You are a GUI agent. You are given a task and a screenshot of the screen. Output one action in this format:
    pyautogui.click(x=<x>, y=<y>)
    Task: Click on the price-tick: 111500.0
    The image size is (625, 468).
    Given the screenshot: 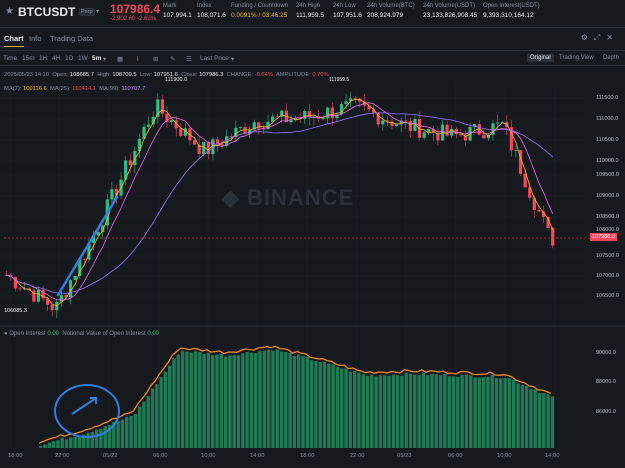 What is the action you would take?
    pyautogui.click(x=607, y=98)
    